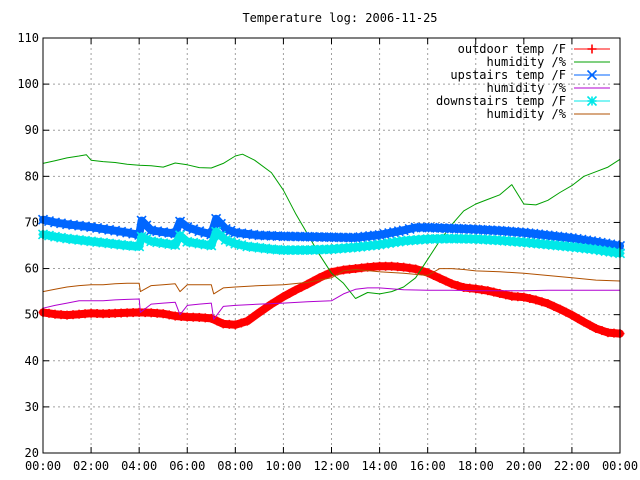 Image resolution: width=640 pixels, height=480 pixels. What do you see at coordinates (91, 466) in the screenshot?
I see `x-tick-label: 02:00` at bounding box center [91, 466].